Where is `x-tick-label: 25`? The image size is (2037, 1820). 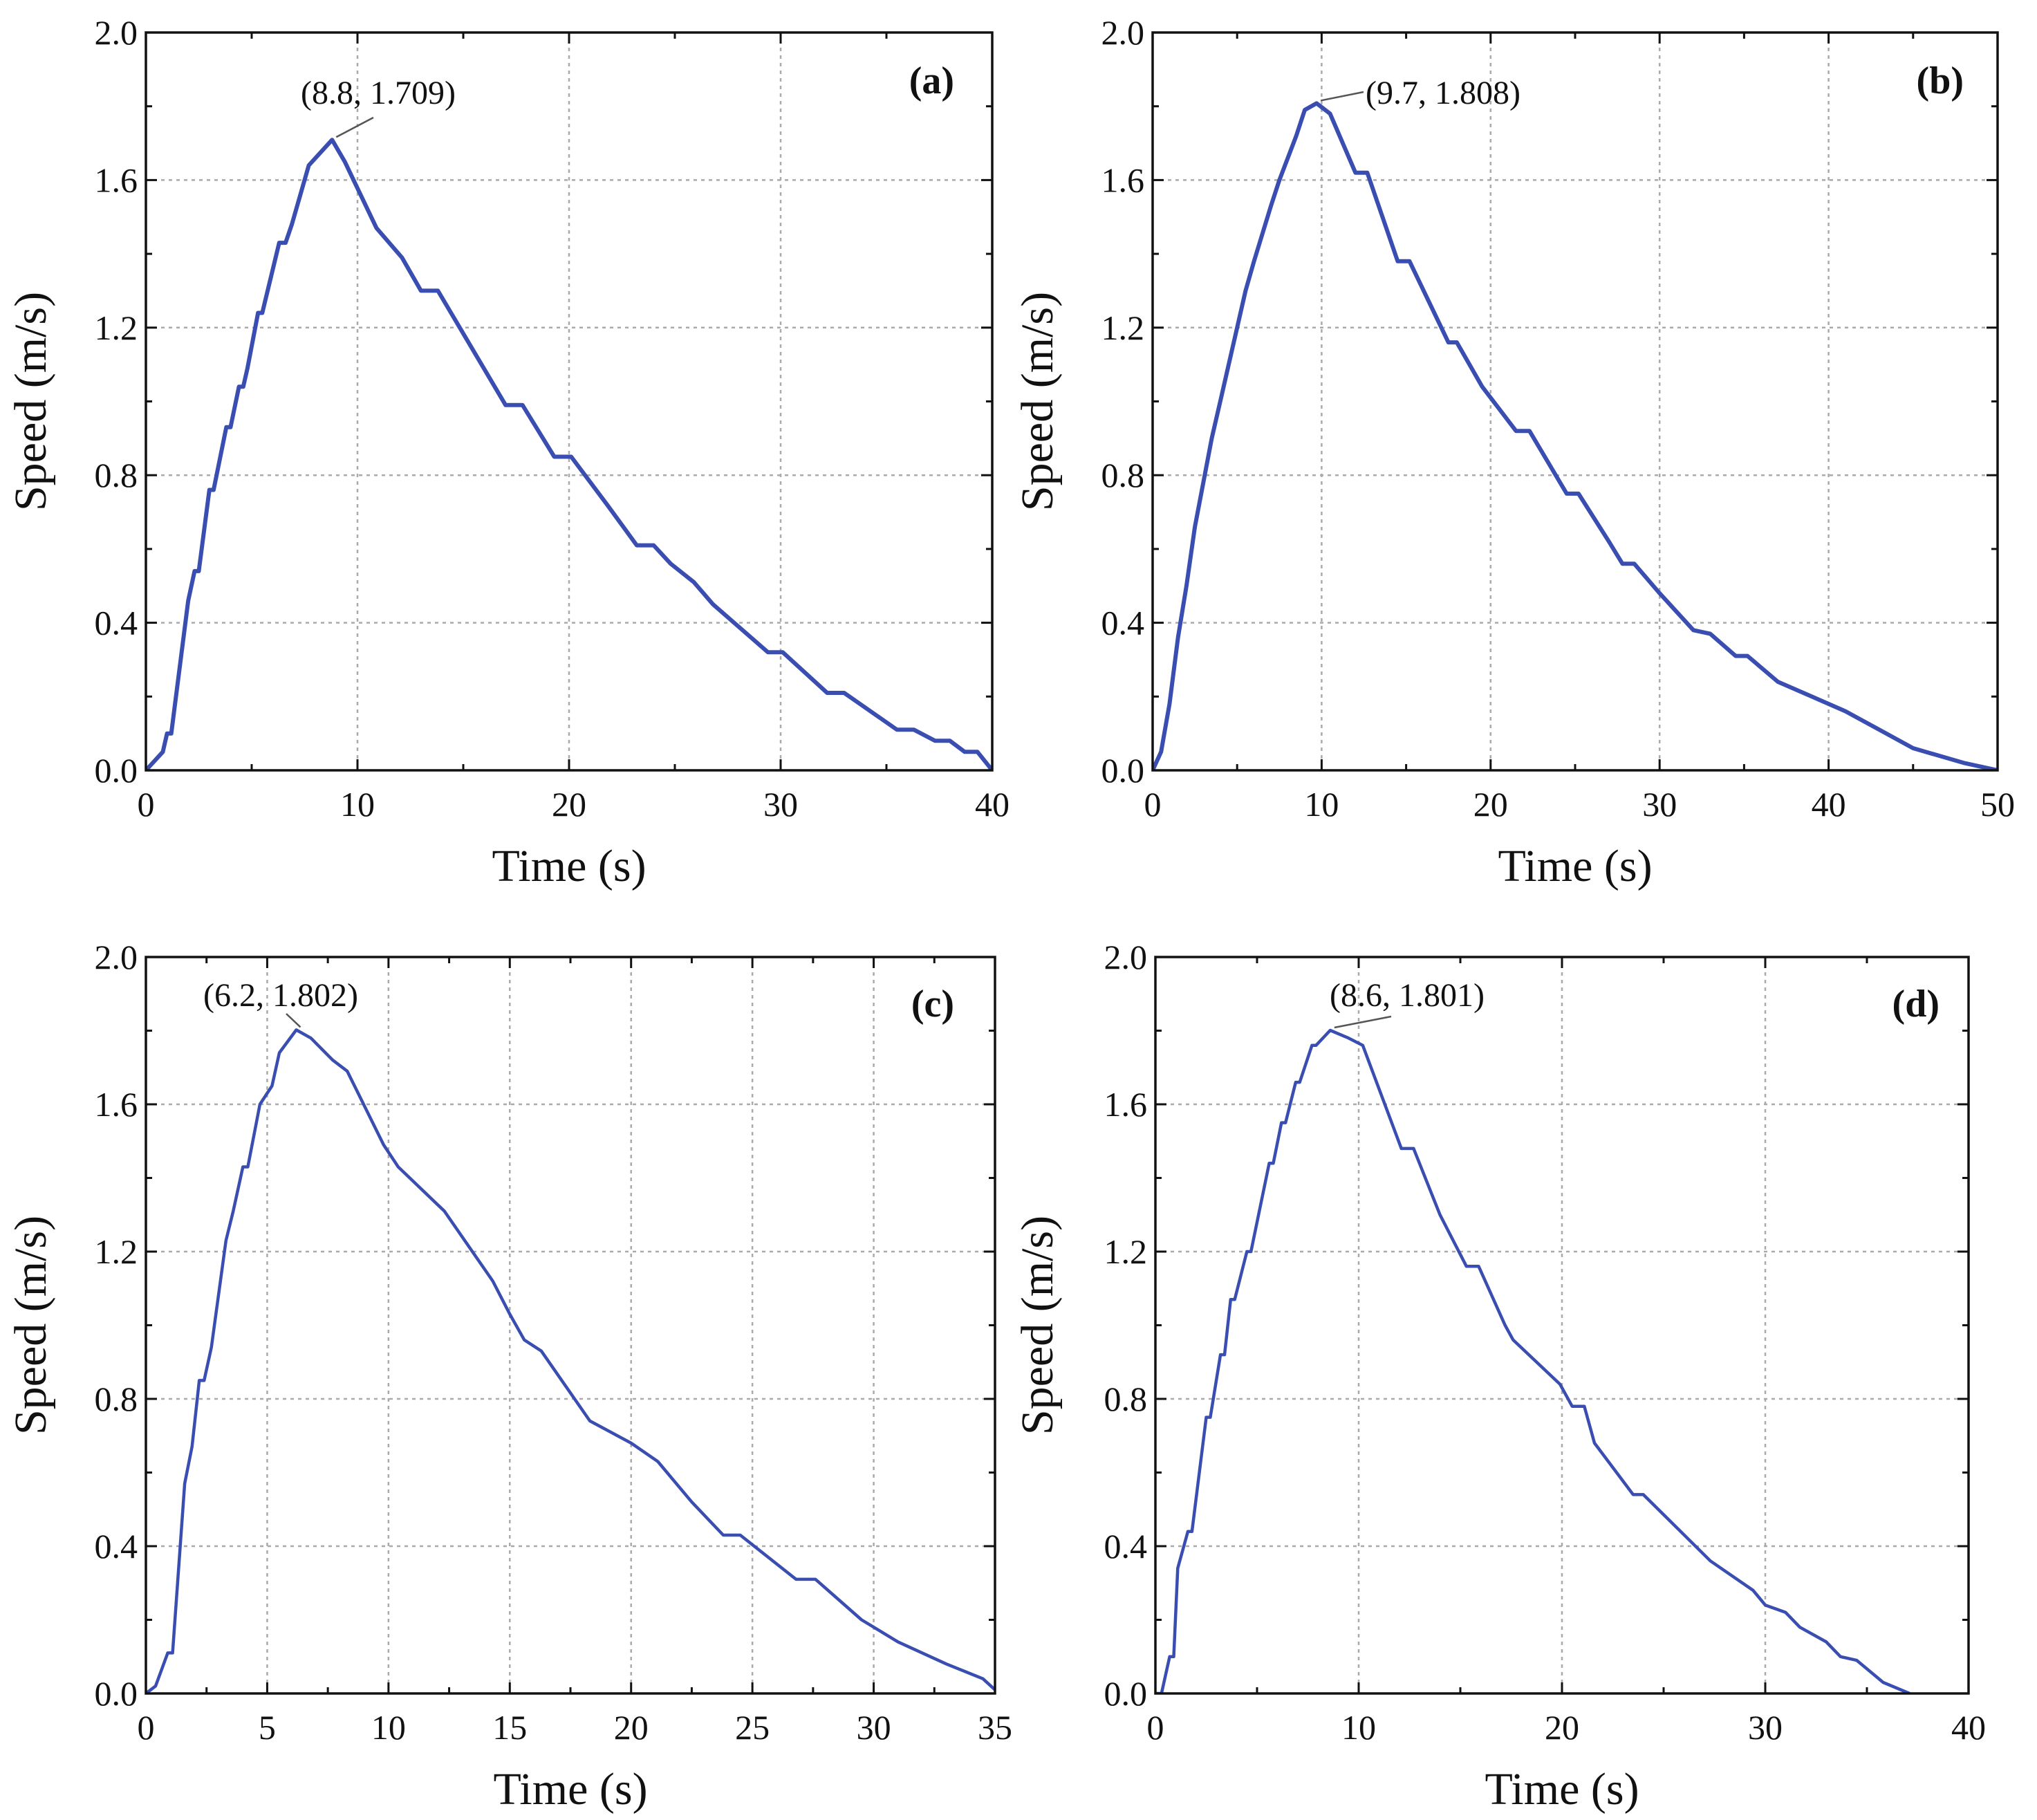 x-tick-label: 25 is located at coordinates (752, 1727).